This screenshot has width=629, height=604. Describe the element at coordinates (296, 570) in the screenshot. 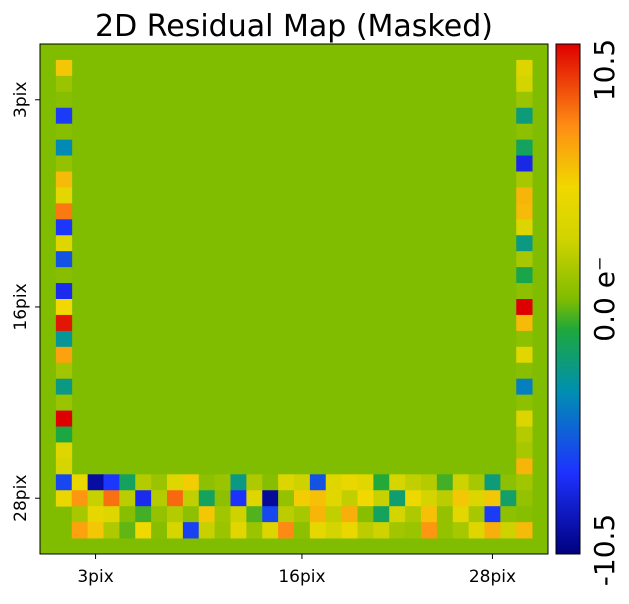

I see `x-axis: 3pix 16pix 28pix` at that location.